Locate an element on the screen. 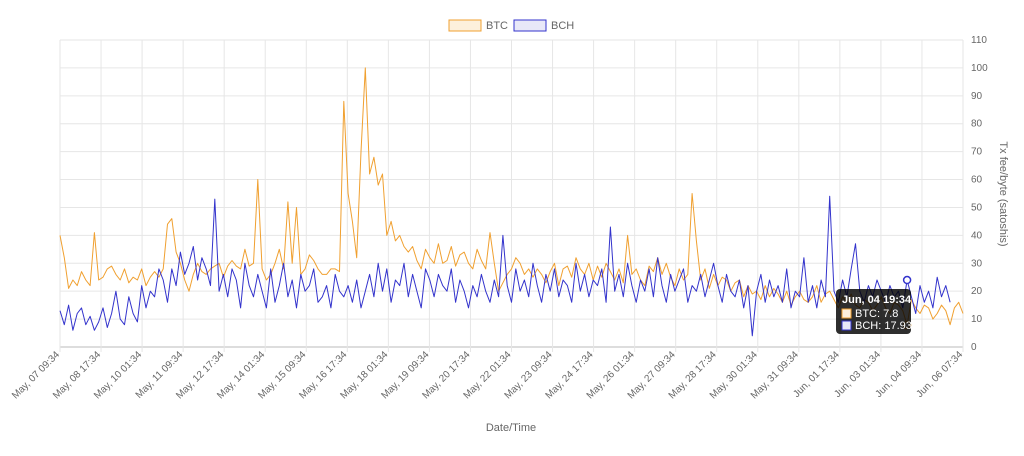 Image resolution: width=1024 pixels, height=456 pixels. y-axis-title: Tx fee/byte (satoshis) is located at coordinates (1003, 193).